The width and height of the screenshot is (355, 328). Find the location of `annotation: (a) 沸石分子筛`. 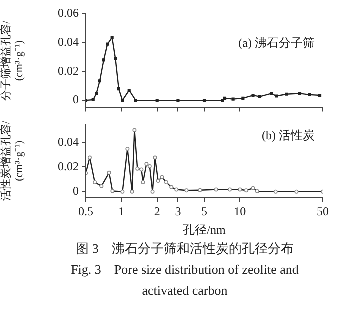

annotation: (a) 沸石分子筛 is located at coordinates (276, 43).